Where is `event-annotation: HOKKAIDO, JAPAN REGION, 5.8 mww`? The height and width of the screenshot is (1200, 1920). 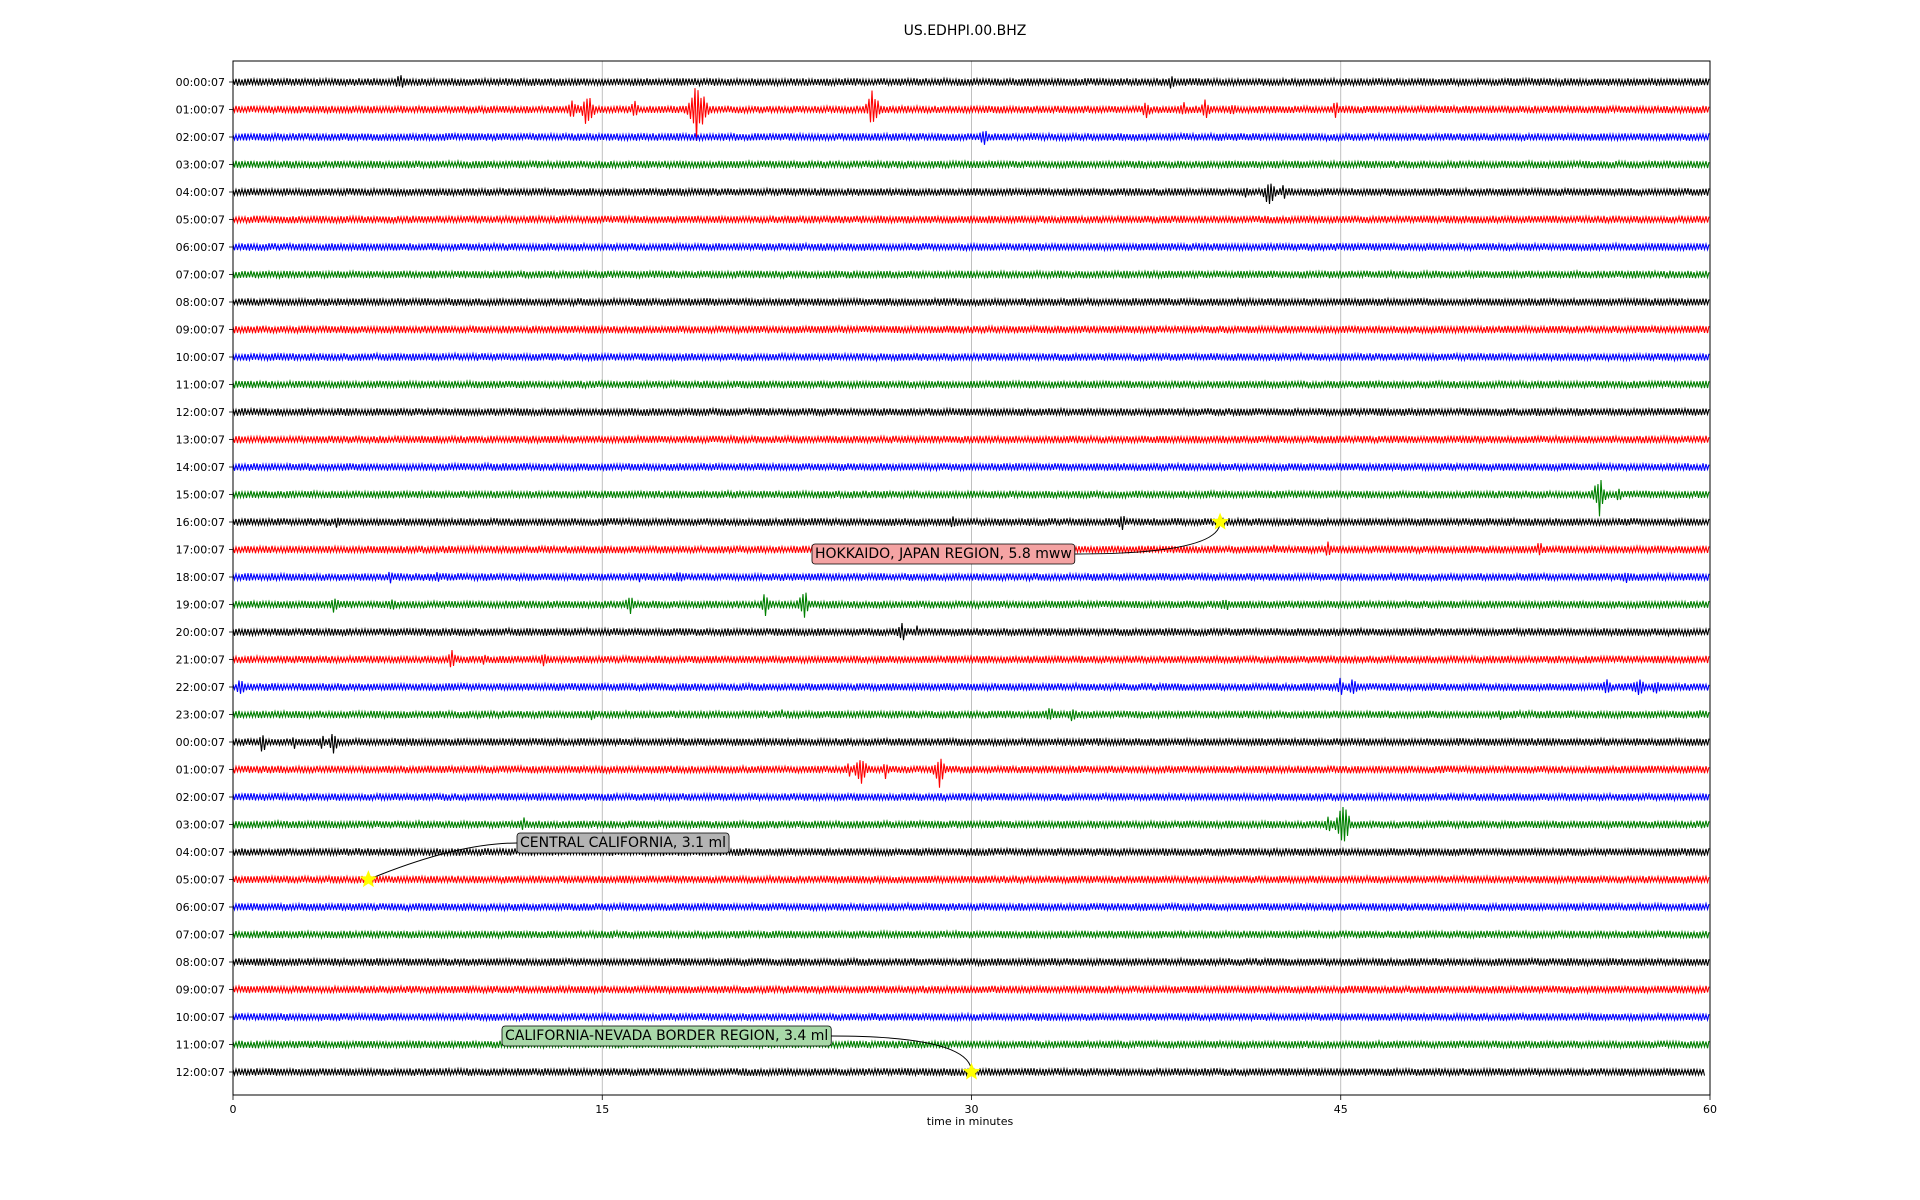 event-annotation: HOKKAIDO, JAPAN REGION, 5.8 mww is located at coordinates (1020, 538).